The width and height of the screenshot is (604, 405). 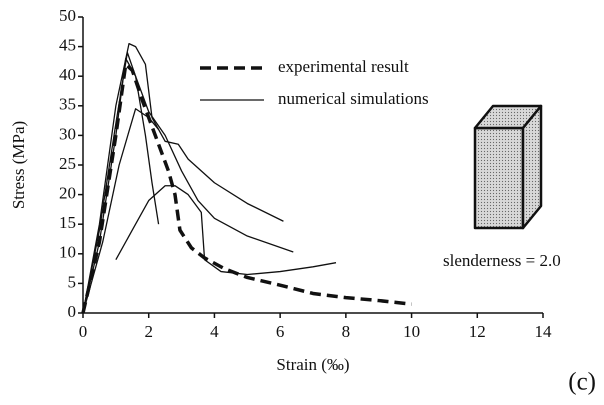 What do you see at coordinates (83, 331) in the screenshot?
I see `x-tick-label: 0` at bounding box center [83, 331].